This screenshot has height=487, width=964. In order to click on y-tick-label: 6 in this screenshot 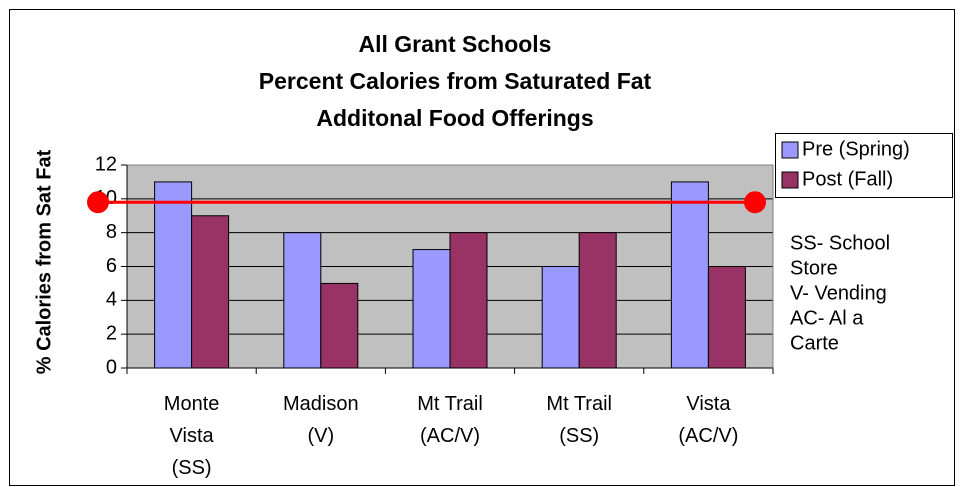, I will do `click(111, 266)`.